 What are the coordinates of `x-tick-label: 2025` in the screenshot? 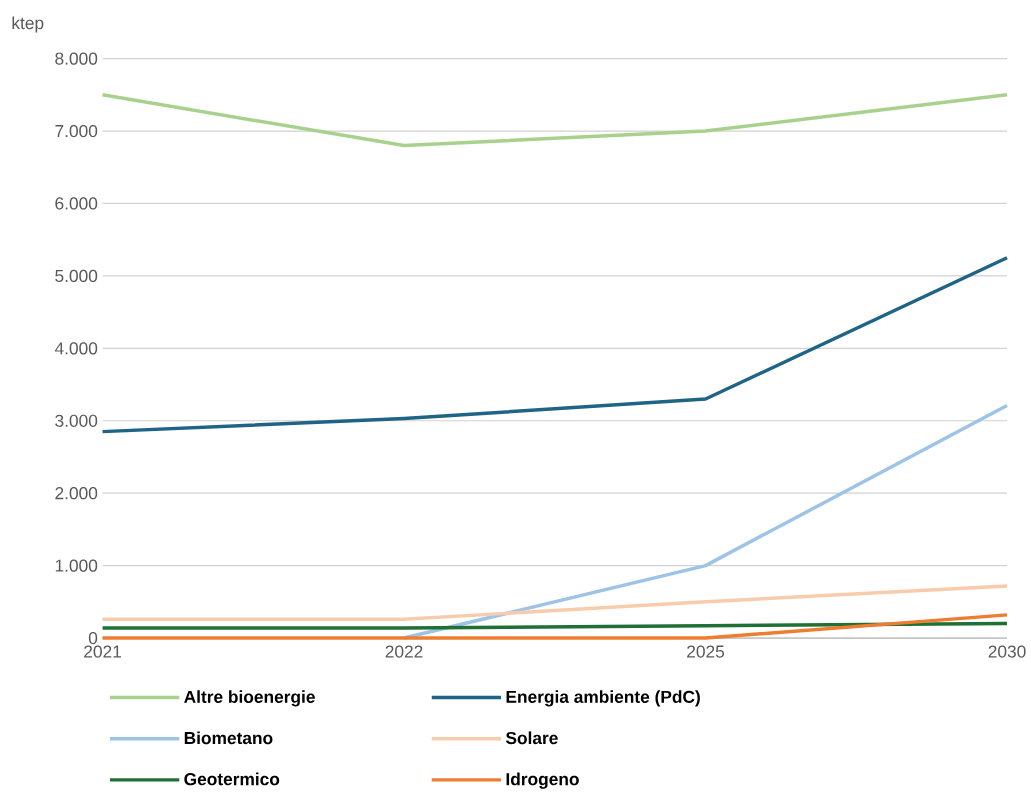 It's located at (706, 651).